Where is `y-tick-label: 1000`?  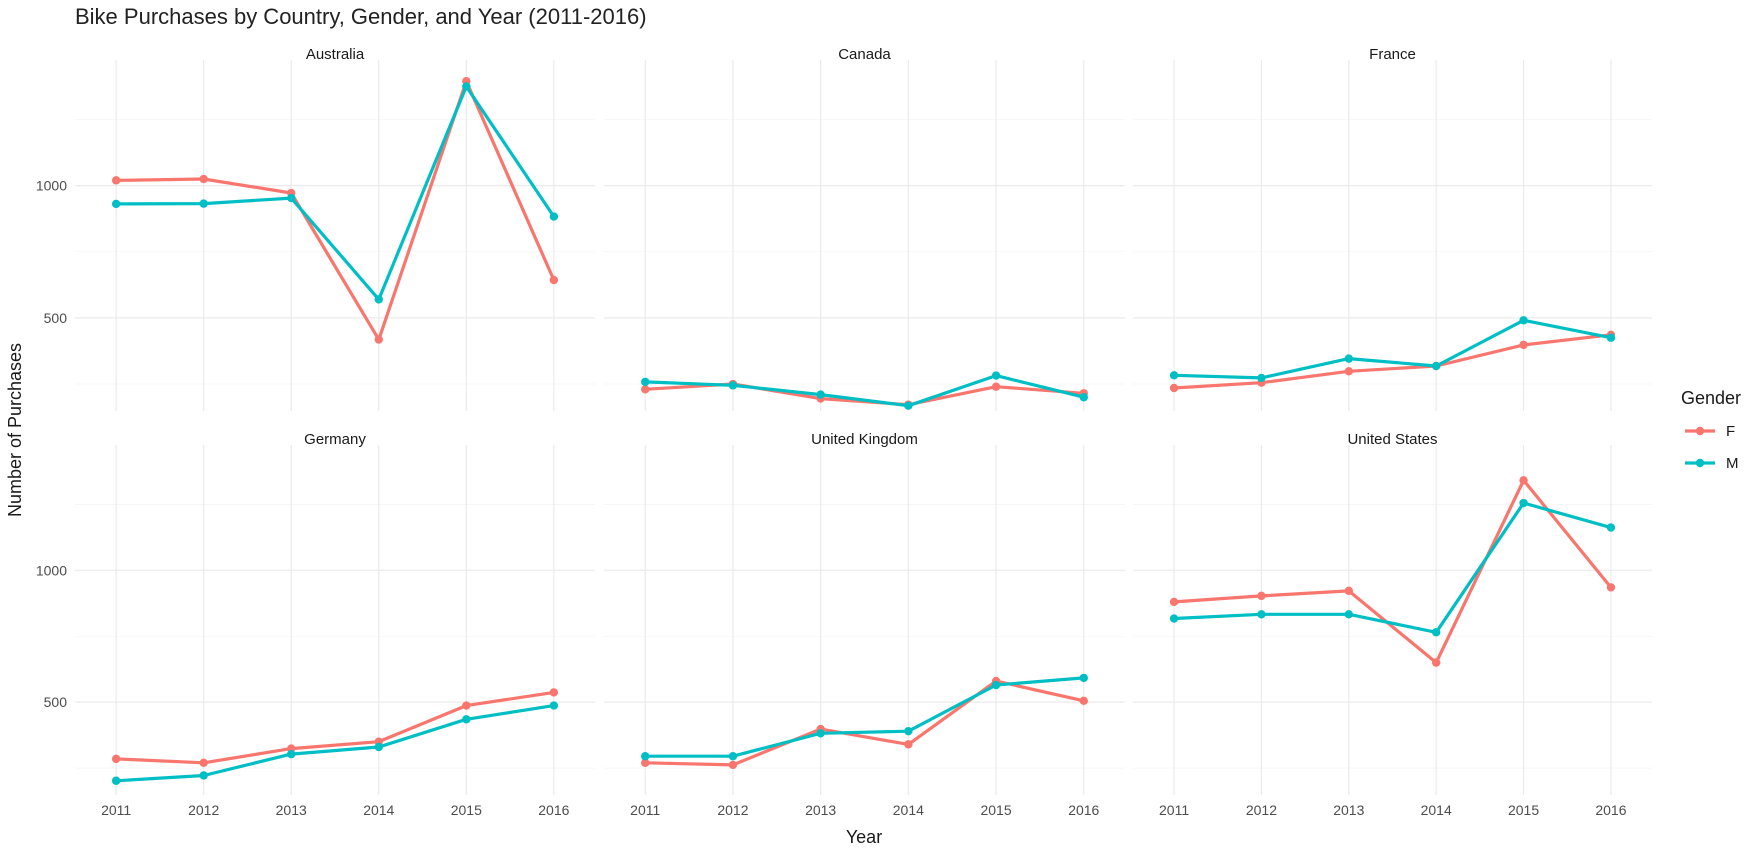
y-tick-label: 1000 is located at coordinates (51, 570).